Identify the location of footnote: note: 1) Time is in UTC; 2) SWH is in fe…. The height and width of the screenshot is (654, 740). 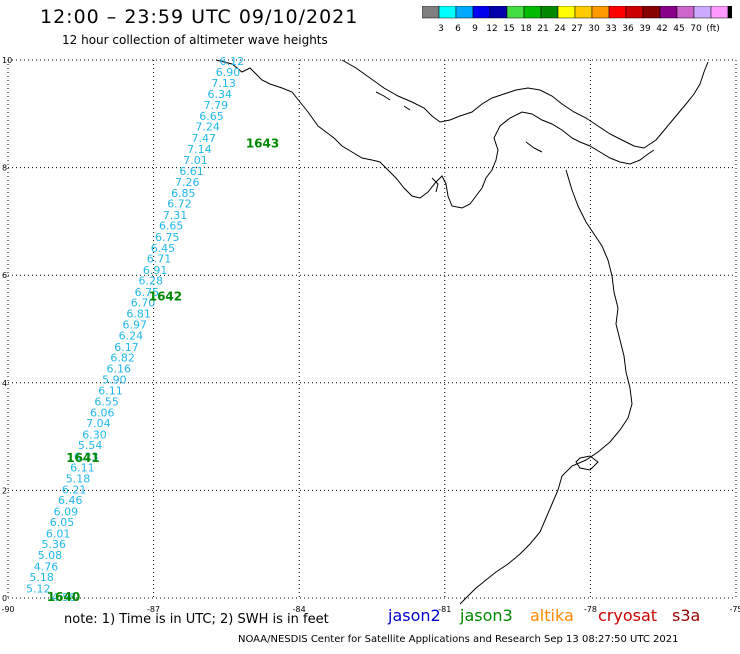
(196, 619).